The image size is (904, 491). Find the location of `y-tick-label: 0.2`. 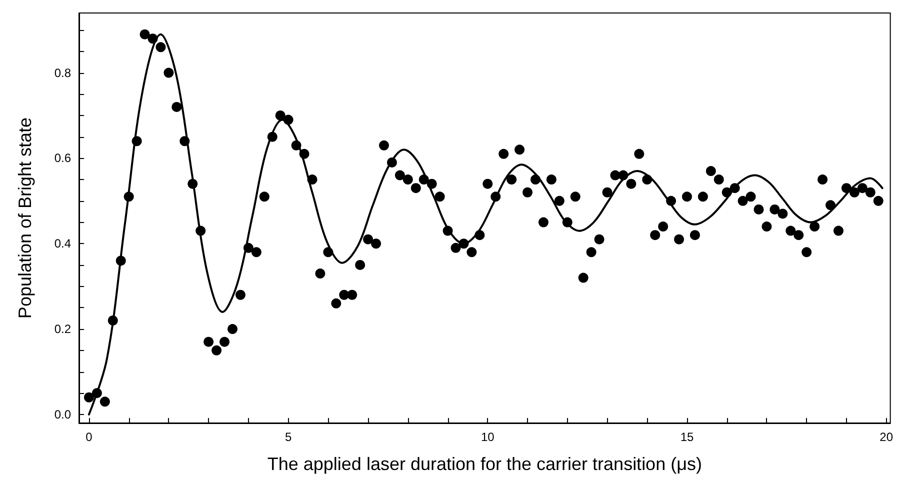

y-tick-label: 0.2 is located at coordinates (63, 329).